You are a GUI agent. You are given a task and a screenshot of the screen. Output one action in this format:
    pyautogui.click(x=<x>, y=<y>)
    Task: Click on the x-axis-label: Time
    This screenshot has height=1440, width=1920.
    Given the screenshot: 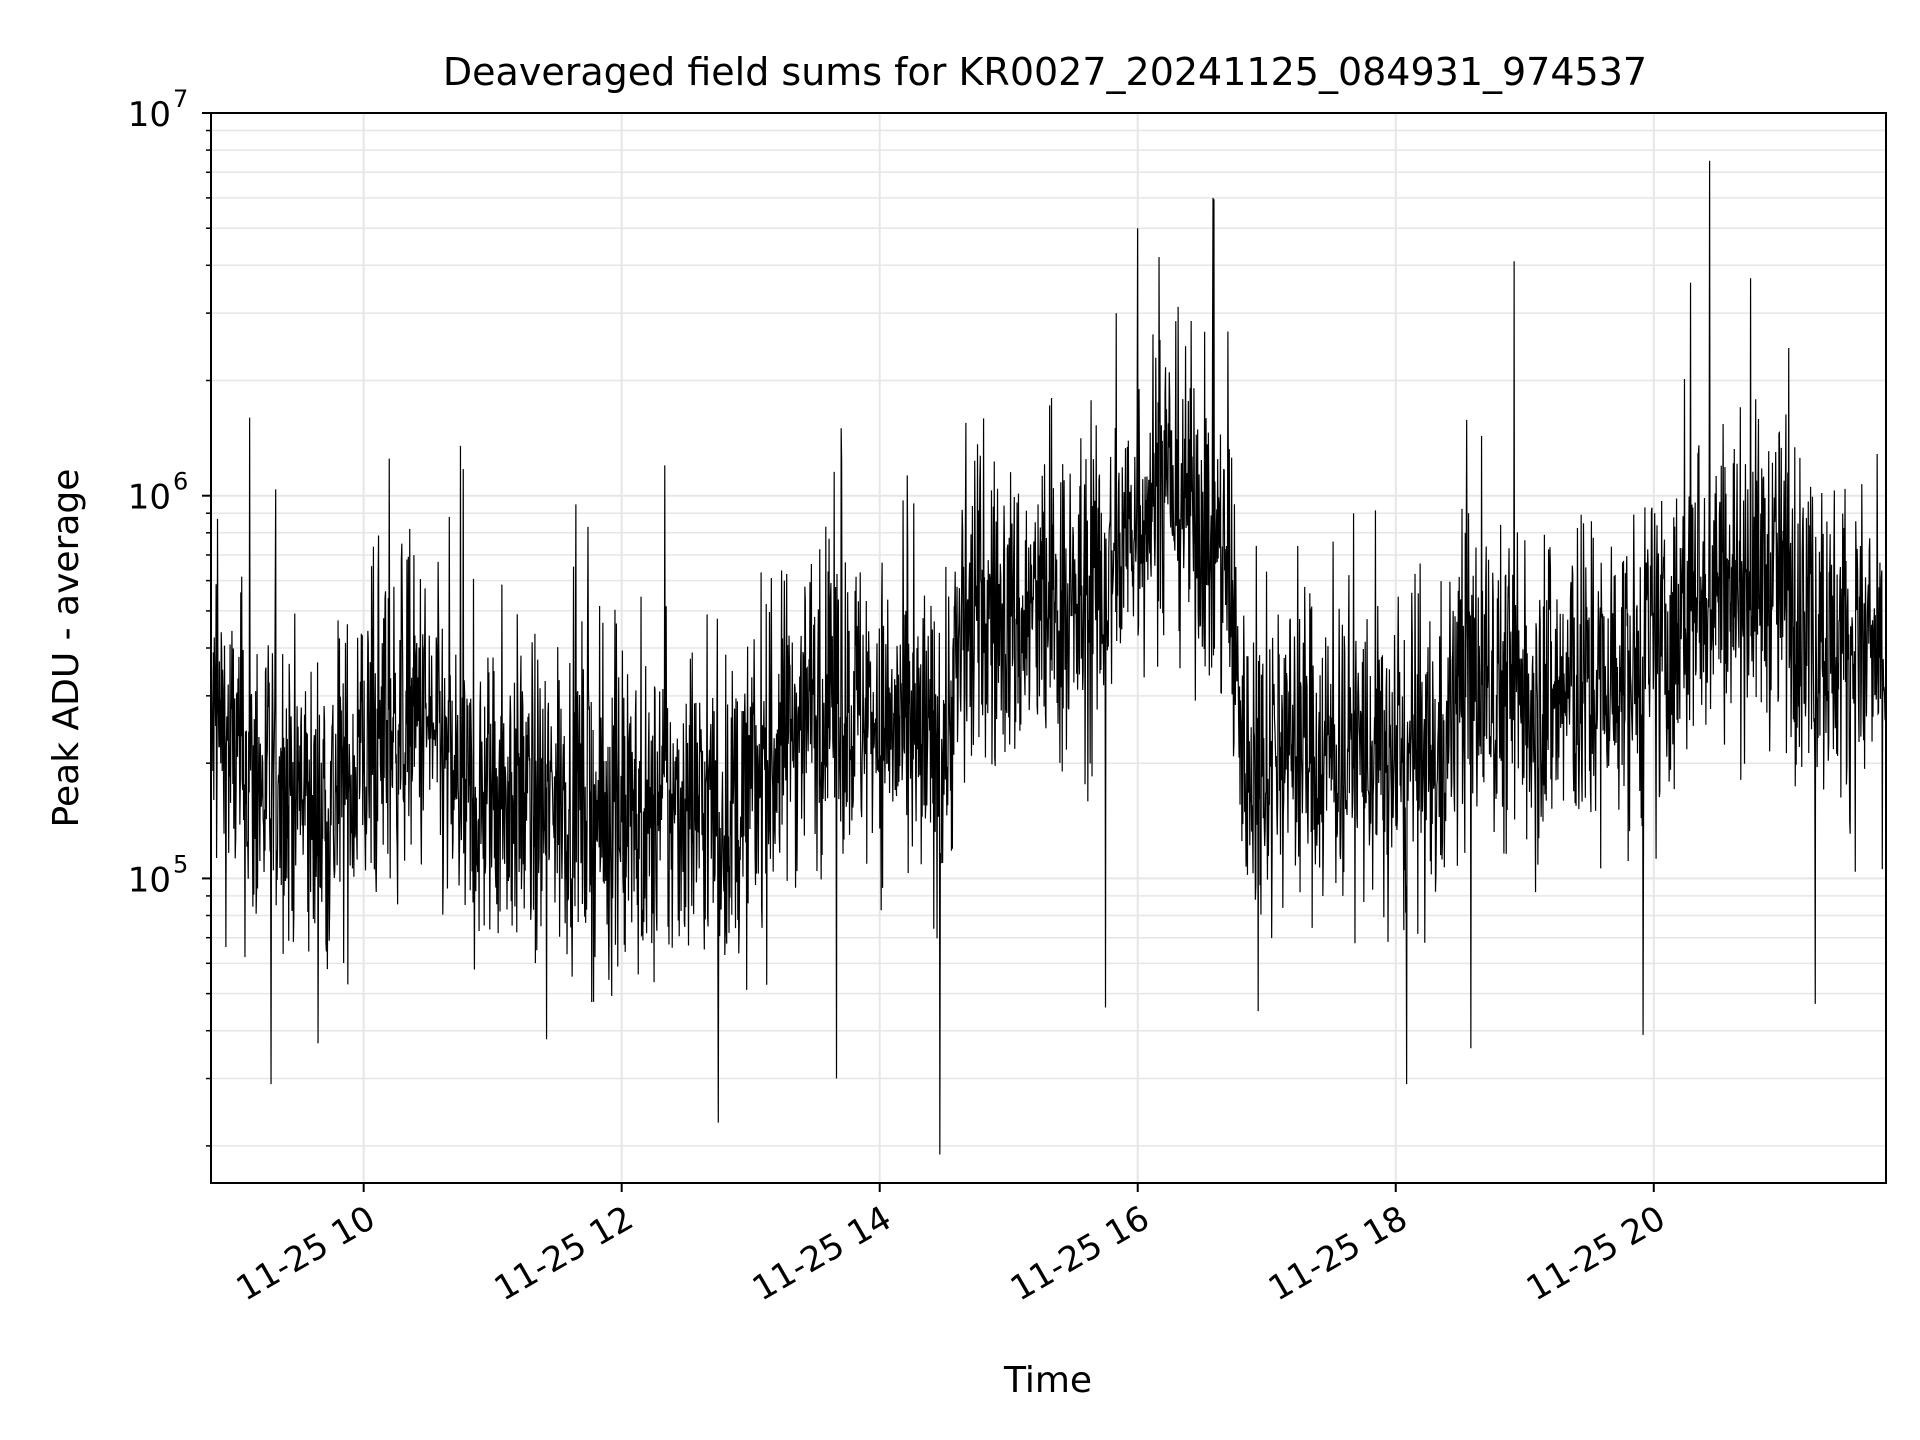 What is the action you would take?
    pyautogui.click(x=1047, y=1380)
    